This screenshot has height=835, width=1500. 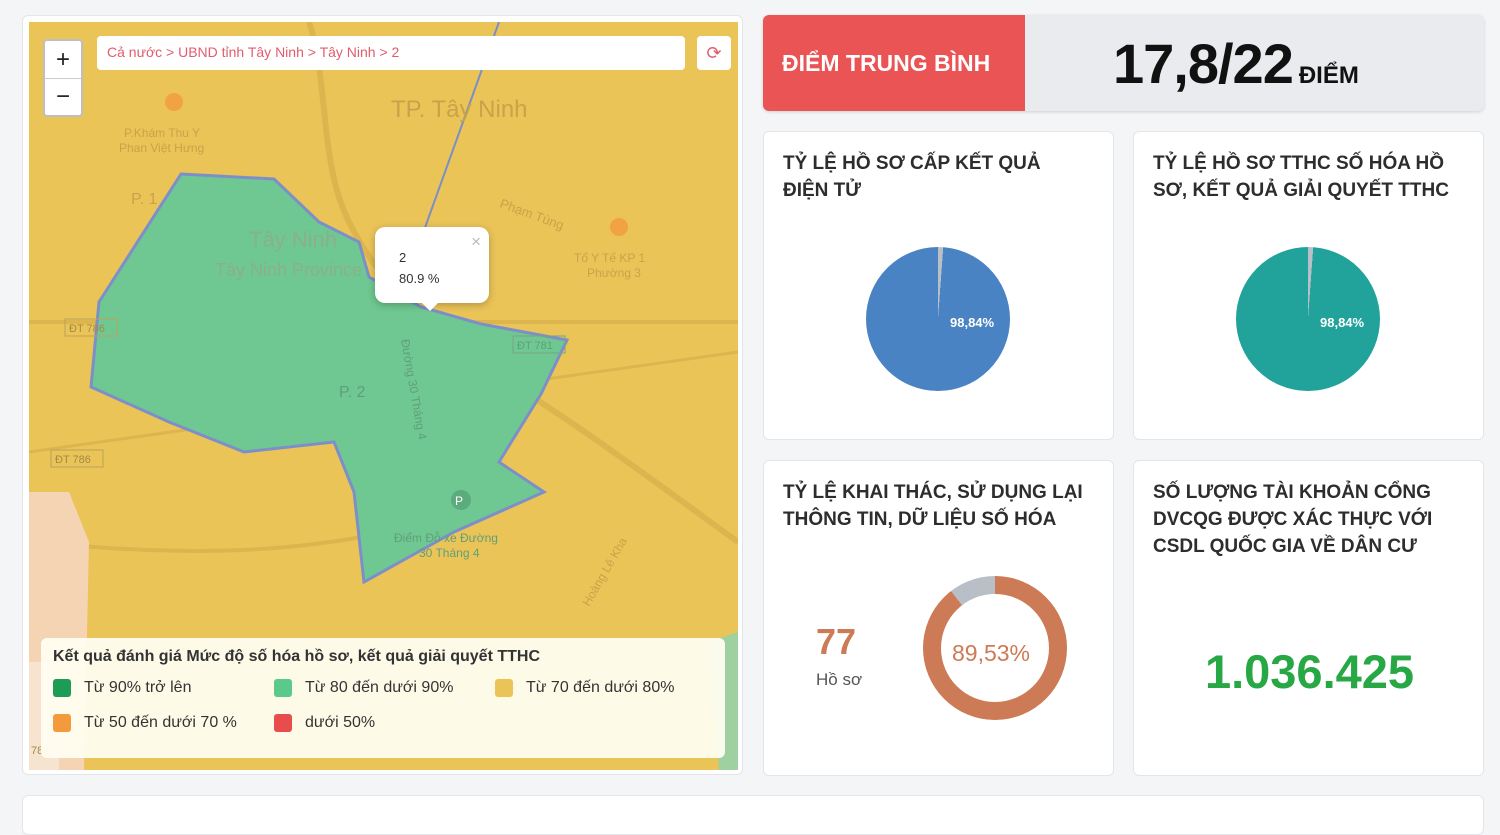 I want to click on records-count-unit: Hồ sơ, so click(x=839, y=679).